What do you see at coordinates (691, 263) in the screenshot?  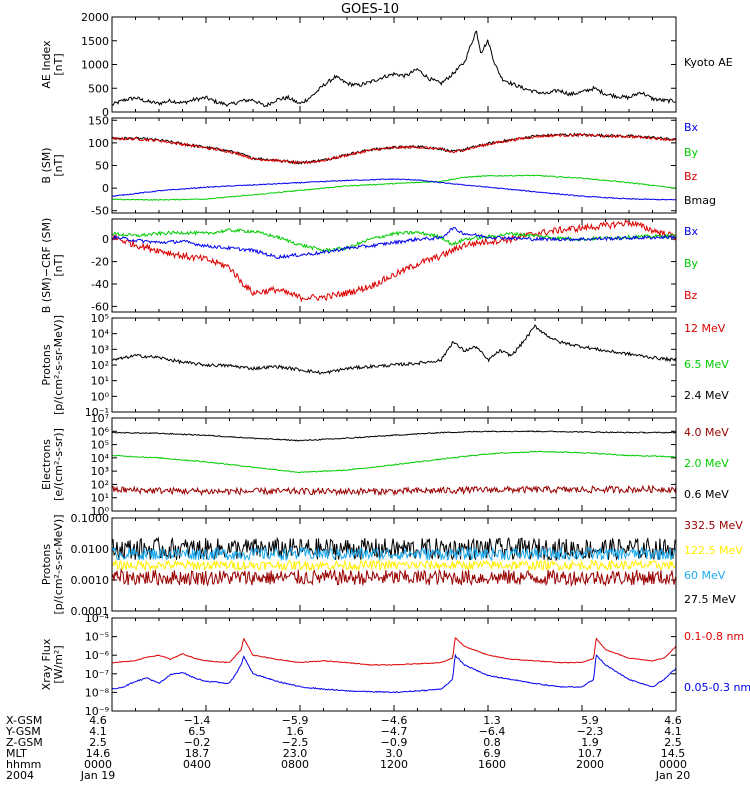 I see `legend-by: By` at bounding box center [691, 263].